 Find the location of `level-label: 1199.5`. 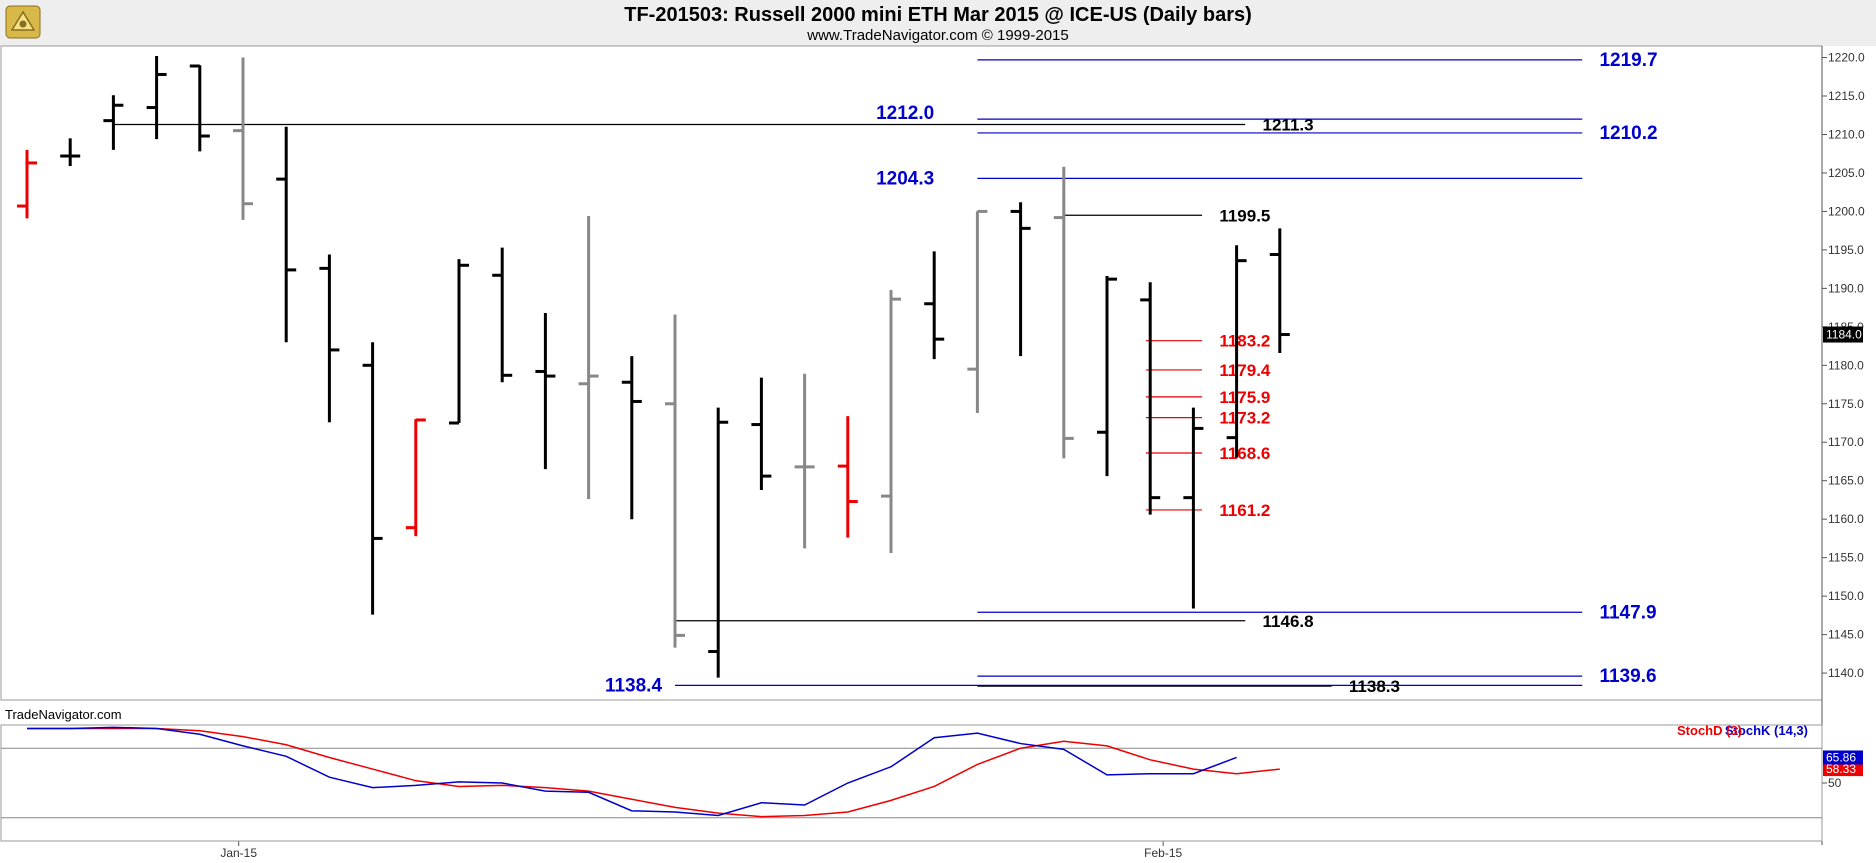

level-label: 1199.5 is located at coordinates (1244, 215).